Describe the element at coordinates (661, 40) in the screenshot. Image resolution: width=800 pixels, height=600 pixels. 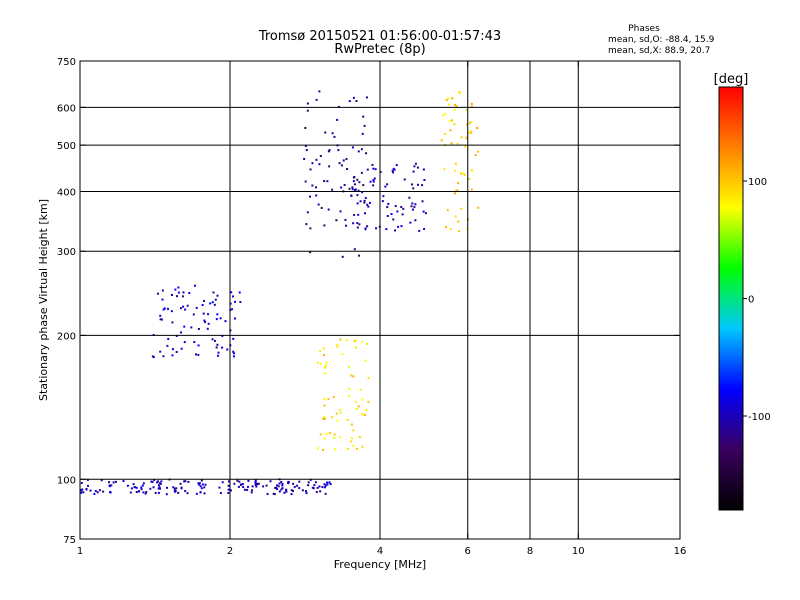
I see `stats-line-o: mean, sd,O: -88.4, 15.9` at that location.